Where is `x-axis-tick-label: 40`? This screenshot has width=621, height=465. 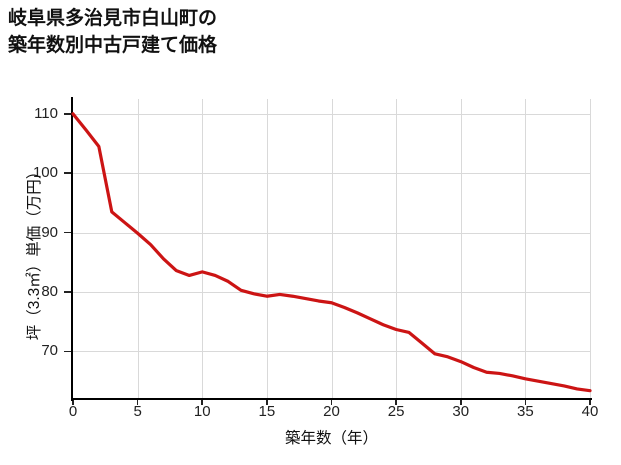
x-axis-tick-label: 40 is located at coordinates (590, 411).